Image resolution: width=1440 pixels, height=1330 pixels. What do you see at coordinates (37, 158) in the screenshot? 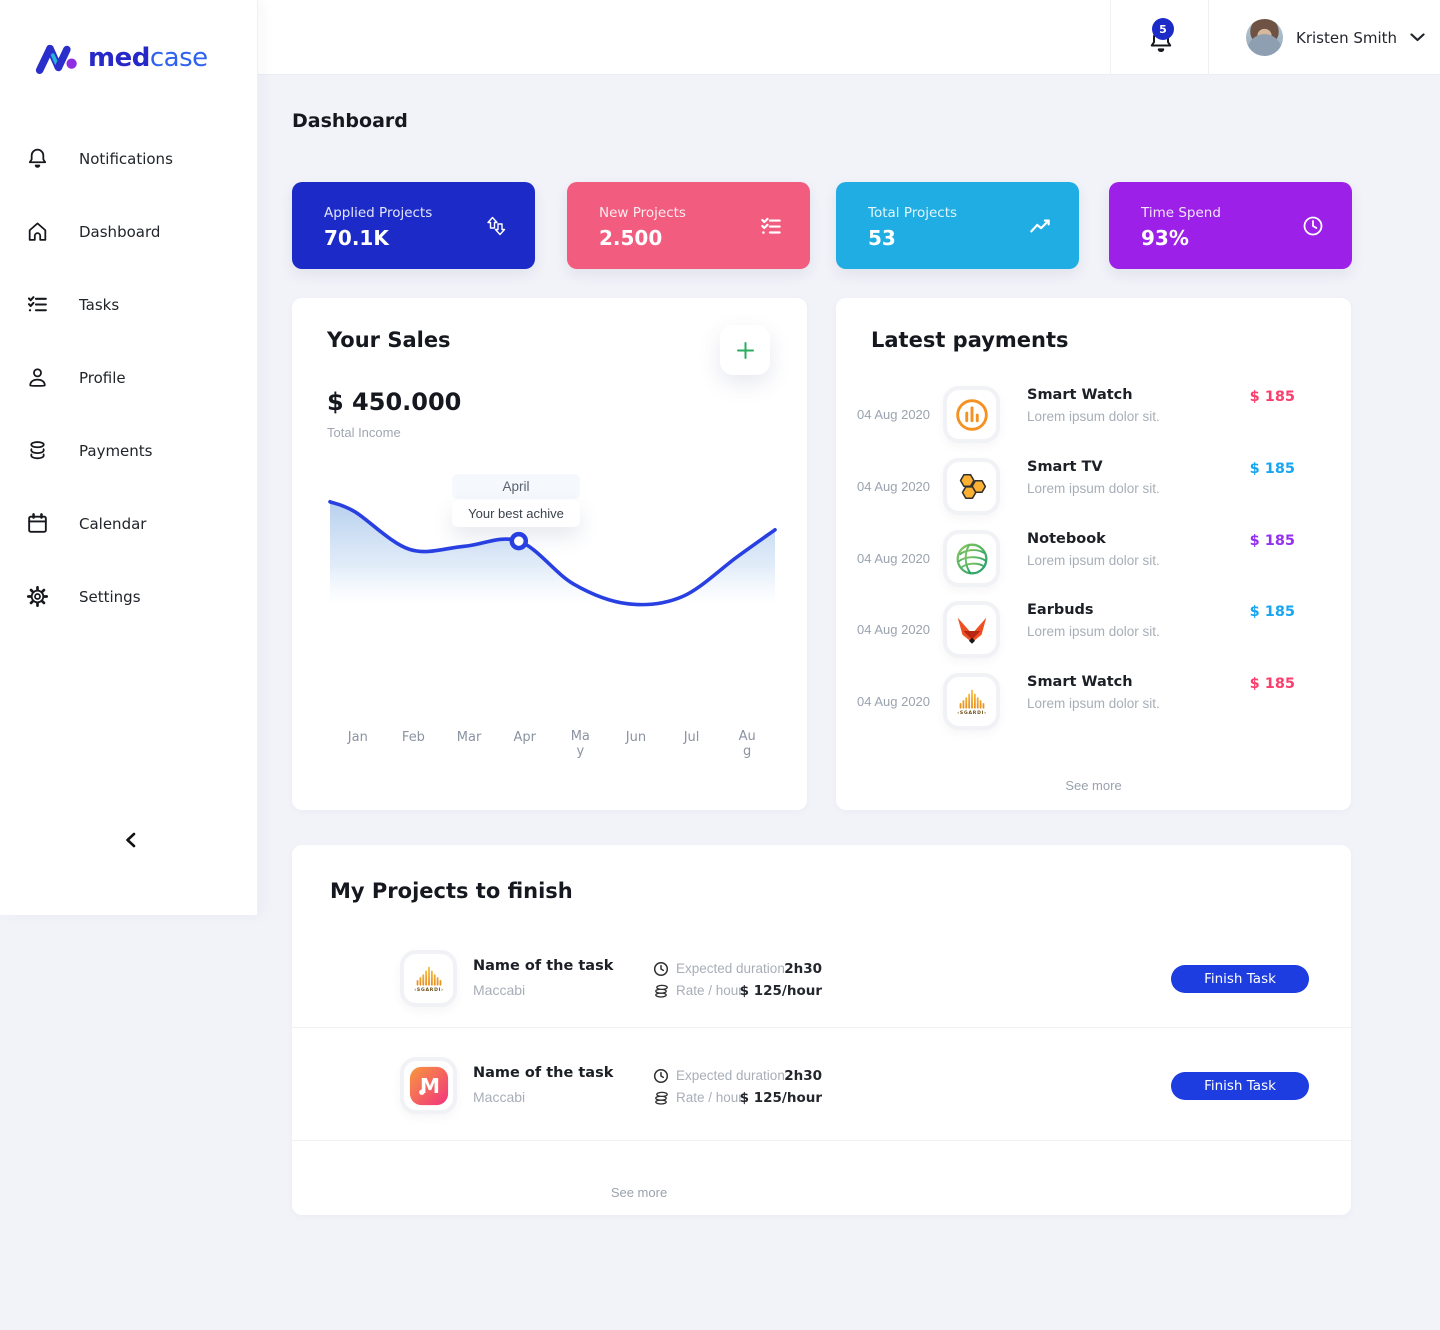
I see `bell-icon` at bounding box center [37, 158].